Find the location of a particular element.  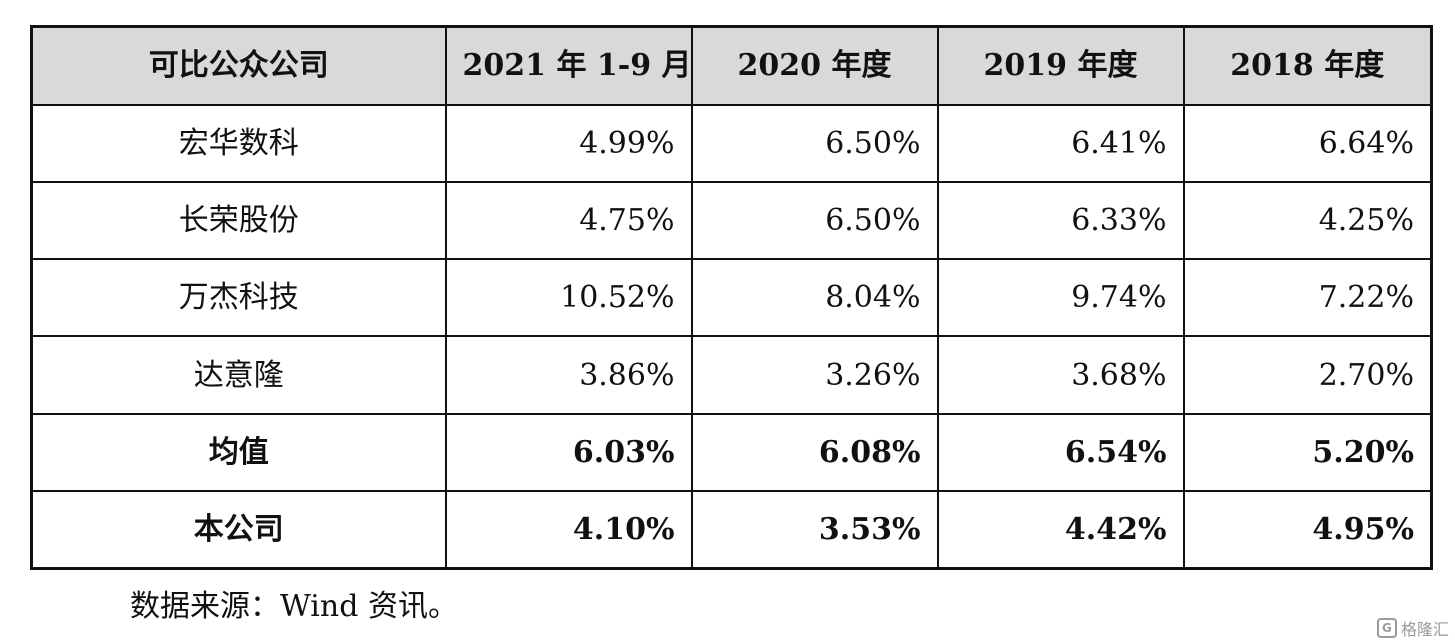

table-row: 达意隆 3.86% 3.26% 3.68% 2.70% is located at coordinates (731, 375).